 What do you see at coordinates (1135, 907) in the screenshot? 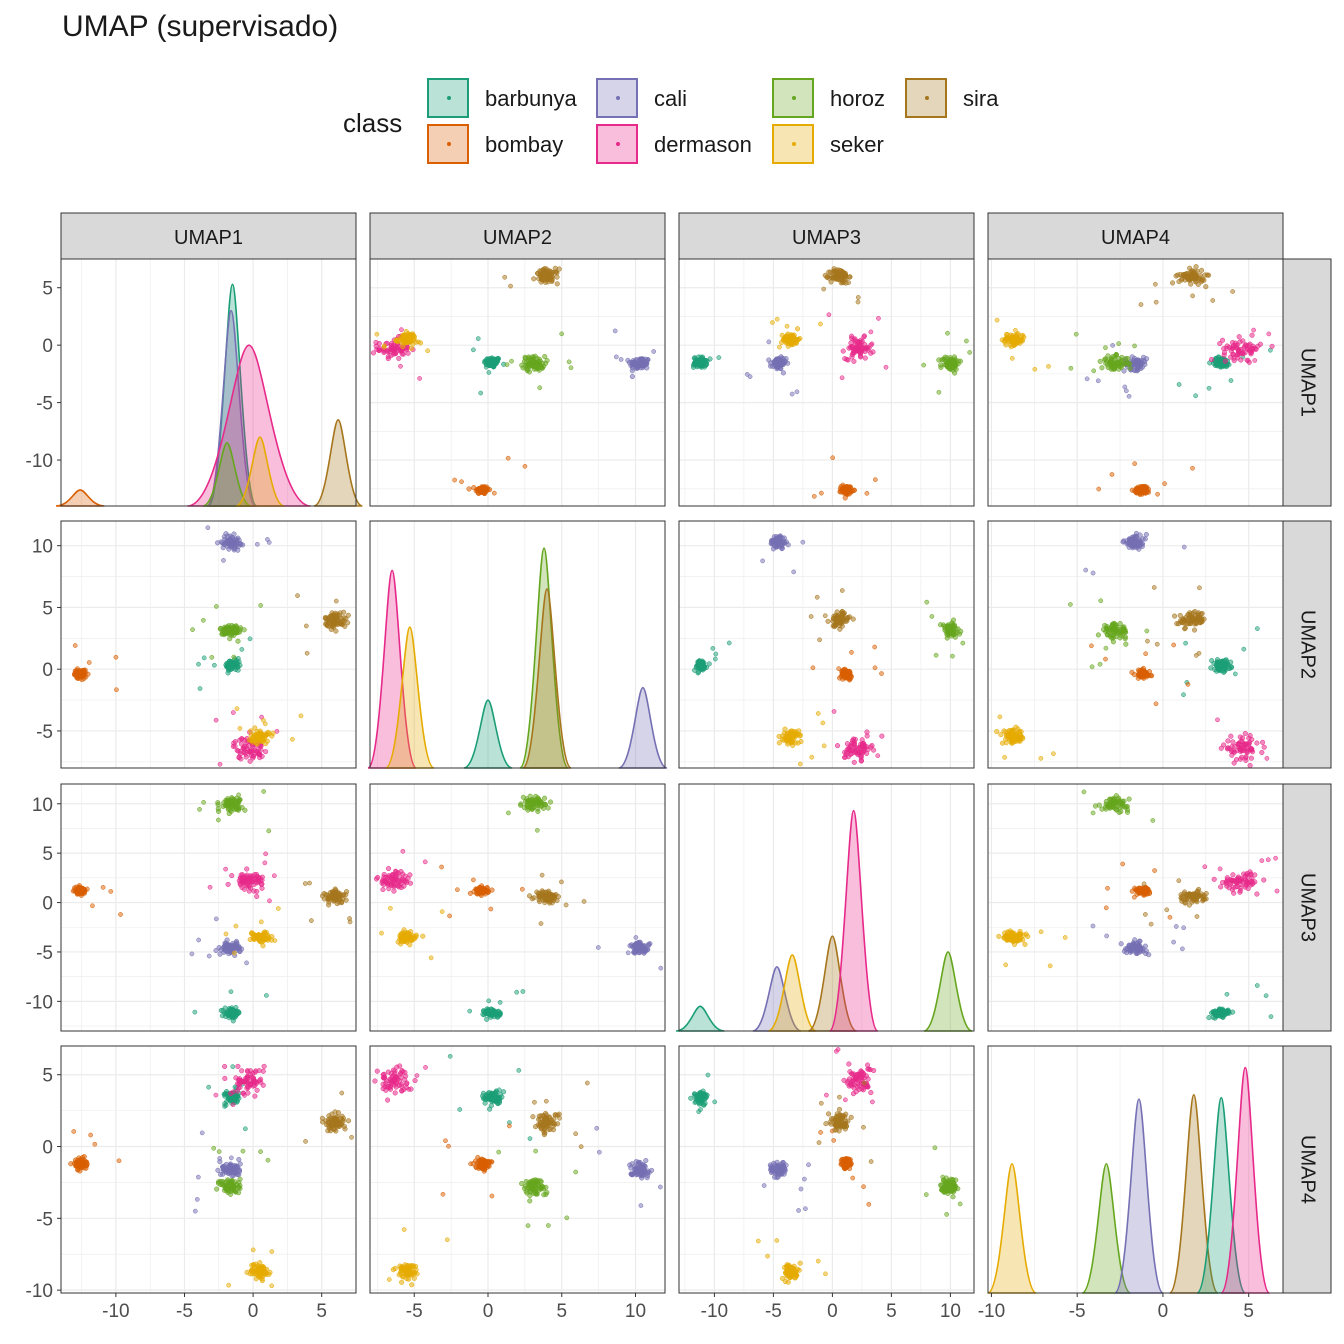
I see `panel-UMAP3-UMAP4` at bounding box center [1135, 907].